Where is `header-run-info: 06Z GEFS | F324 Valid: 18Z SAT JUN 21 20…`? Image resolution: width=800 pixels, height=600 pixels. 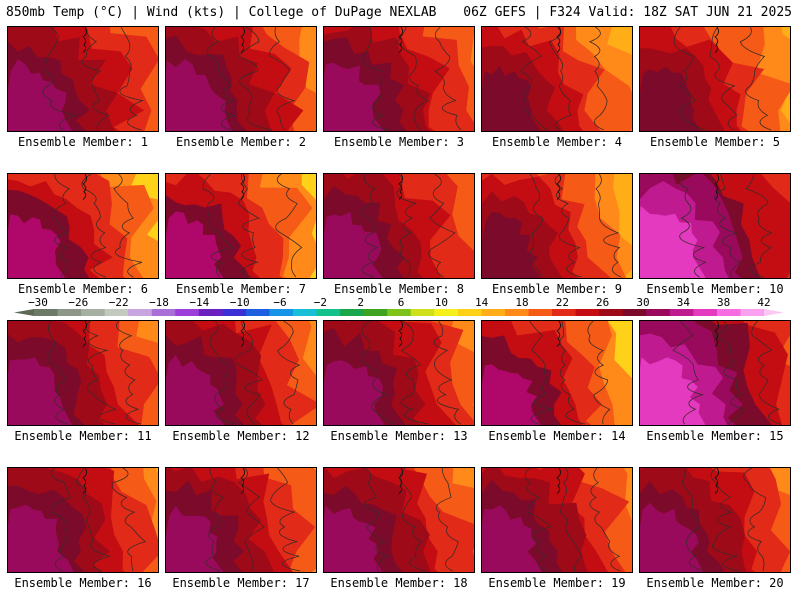 header-run-info: 06Z GEFS | F324 Valid: 18Z SAT JUN 21 20… is located at coordinates (627, 12).